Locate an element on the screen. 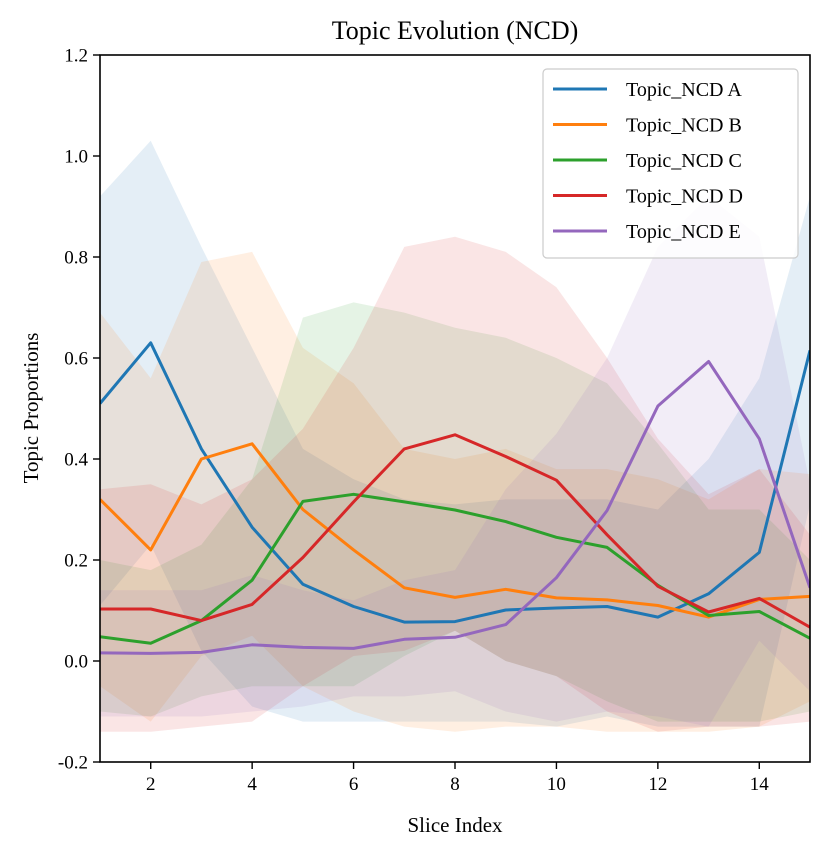 Image resolution: width=830 pixels, height=855 pixels. x-tick-label: 6 is located at coordinates (354, 784).